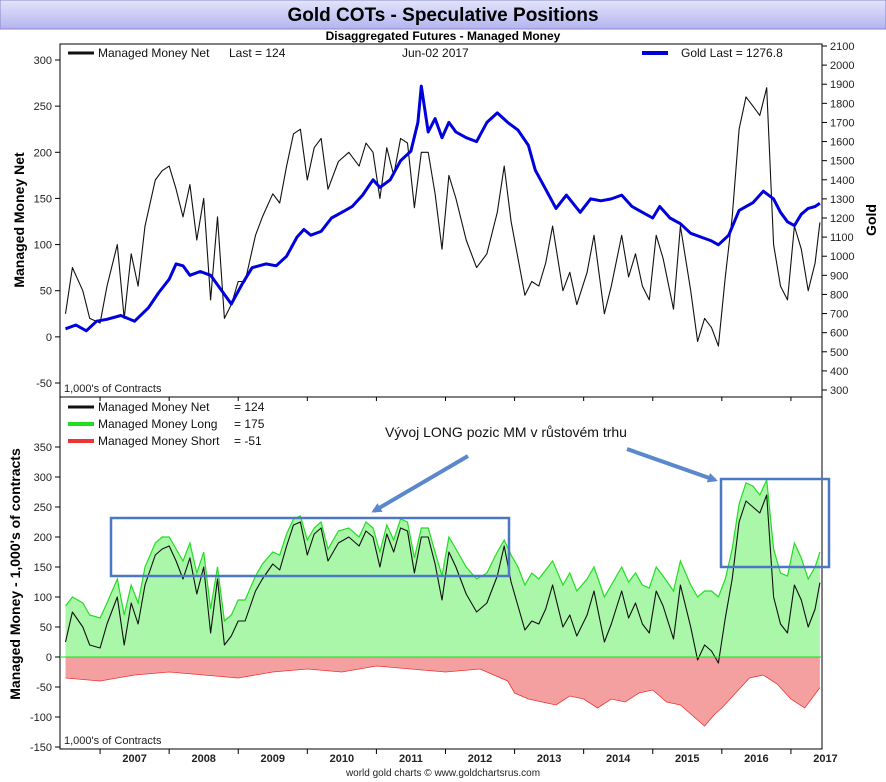 Image resolution: width=886 pixels, height=782 pixels. I want to click on bottom-axis-tick-label: 300, so click(43, 478).